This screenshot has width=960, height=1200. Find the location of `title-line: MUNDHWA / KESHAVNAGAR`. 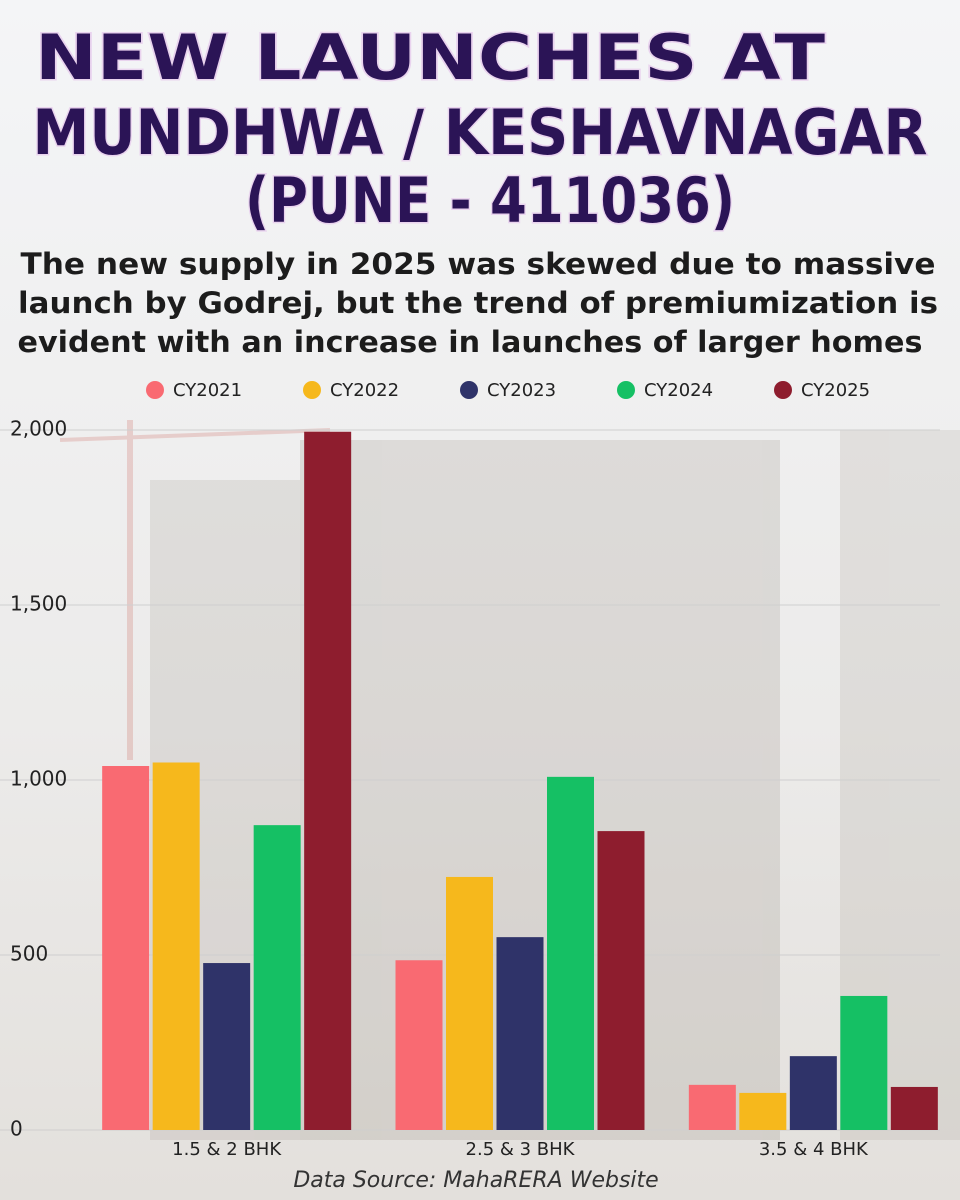

title-line: MUNDHWA / KESHAVNAGAR is located at coordinates (480, 132).